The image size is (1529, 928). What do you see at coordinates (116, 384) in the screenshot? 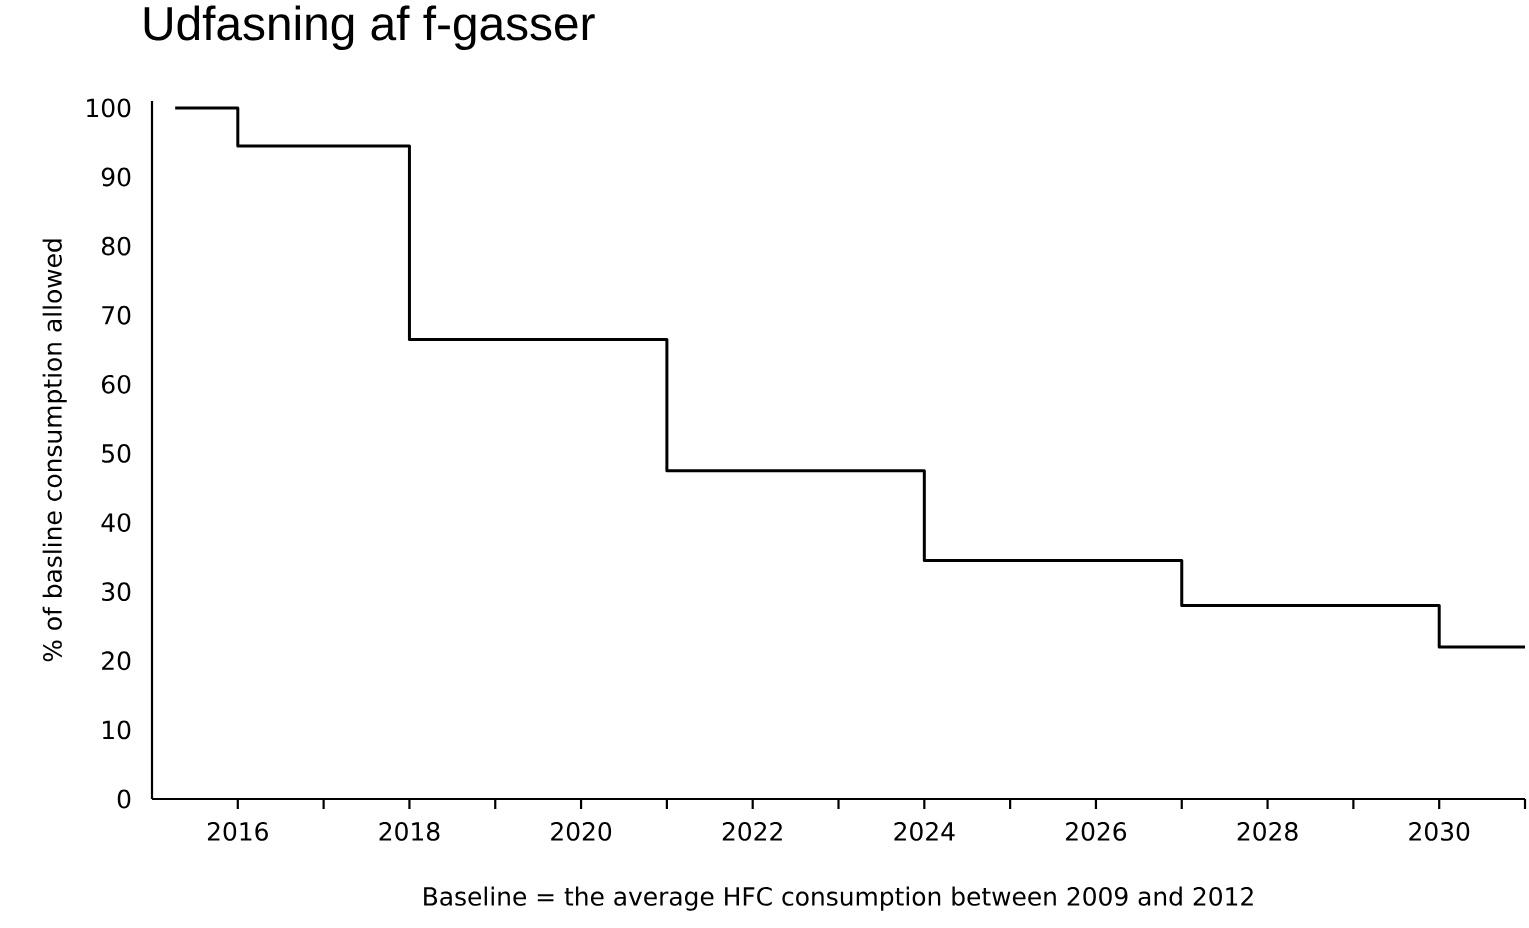
I see `y-tick-label: 60` at bounding box center [116, 384].